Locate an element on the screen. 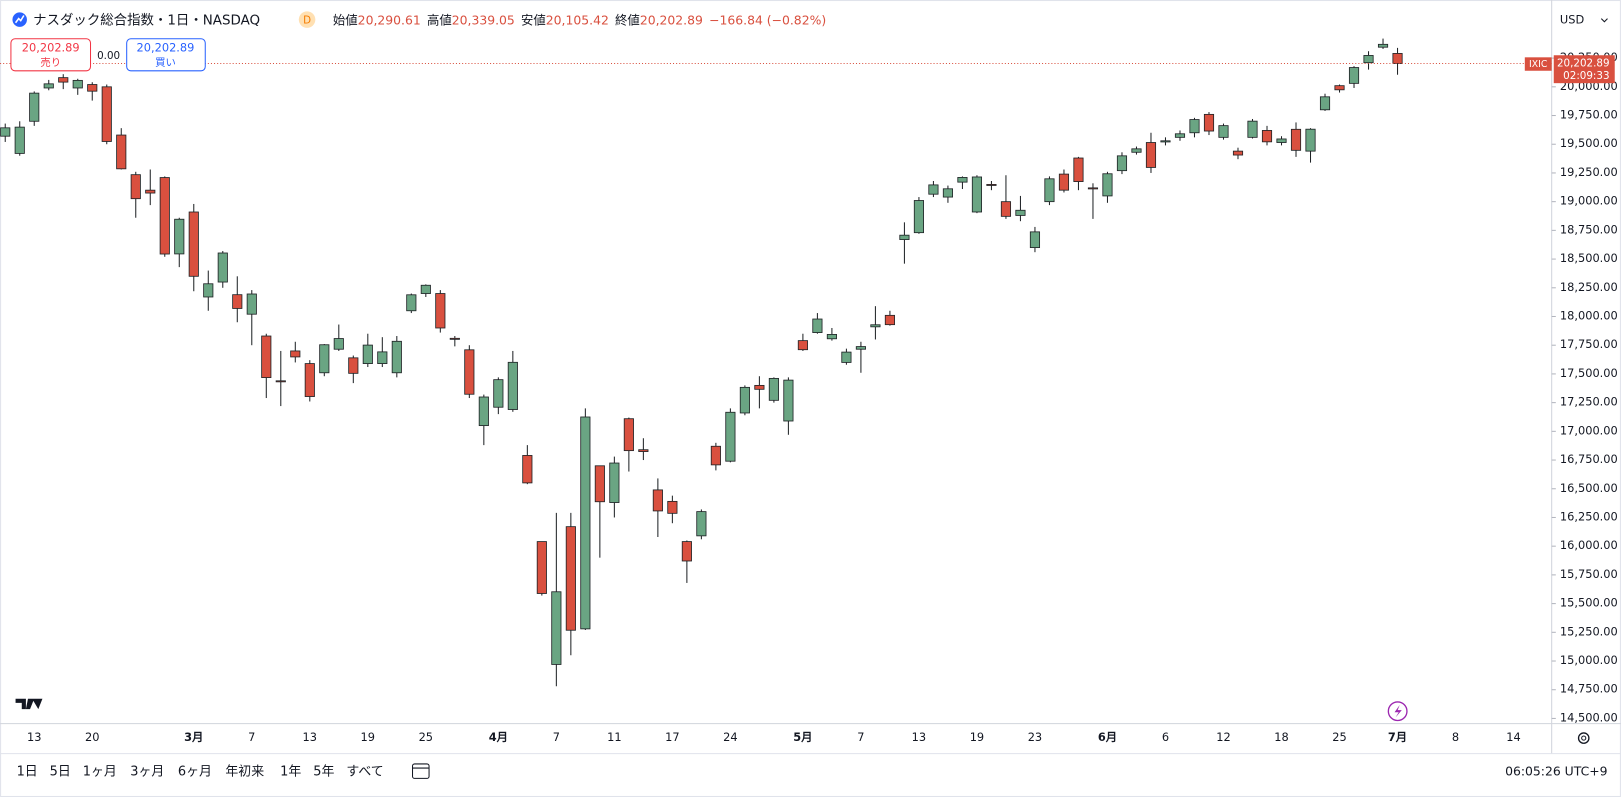  badge: D is located at coordinates (307, 21).